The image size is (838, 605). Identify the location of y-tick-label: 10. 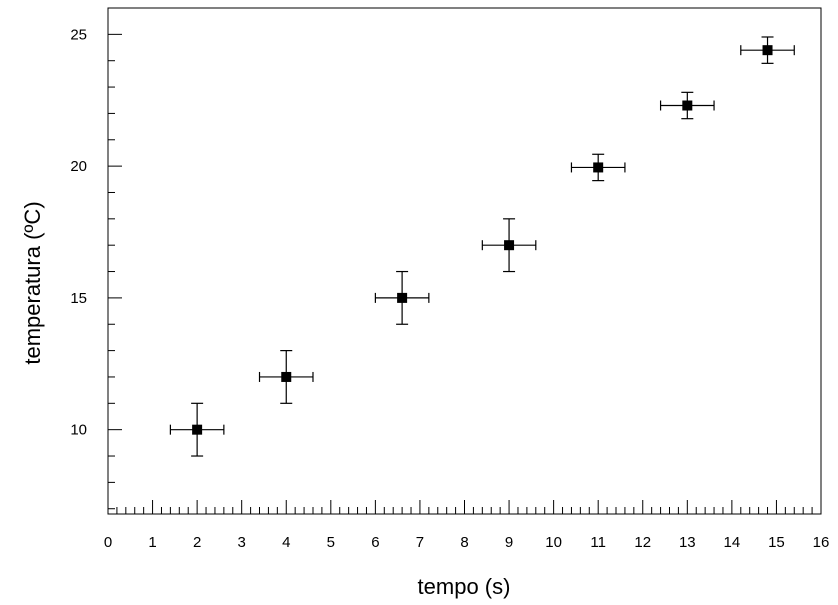
(78, 430).